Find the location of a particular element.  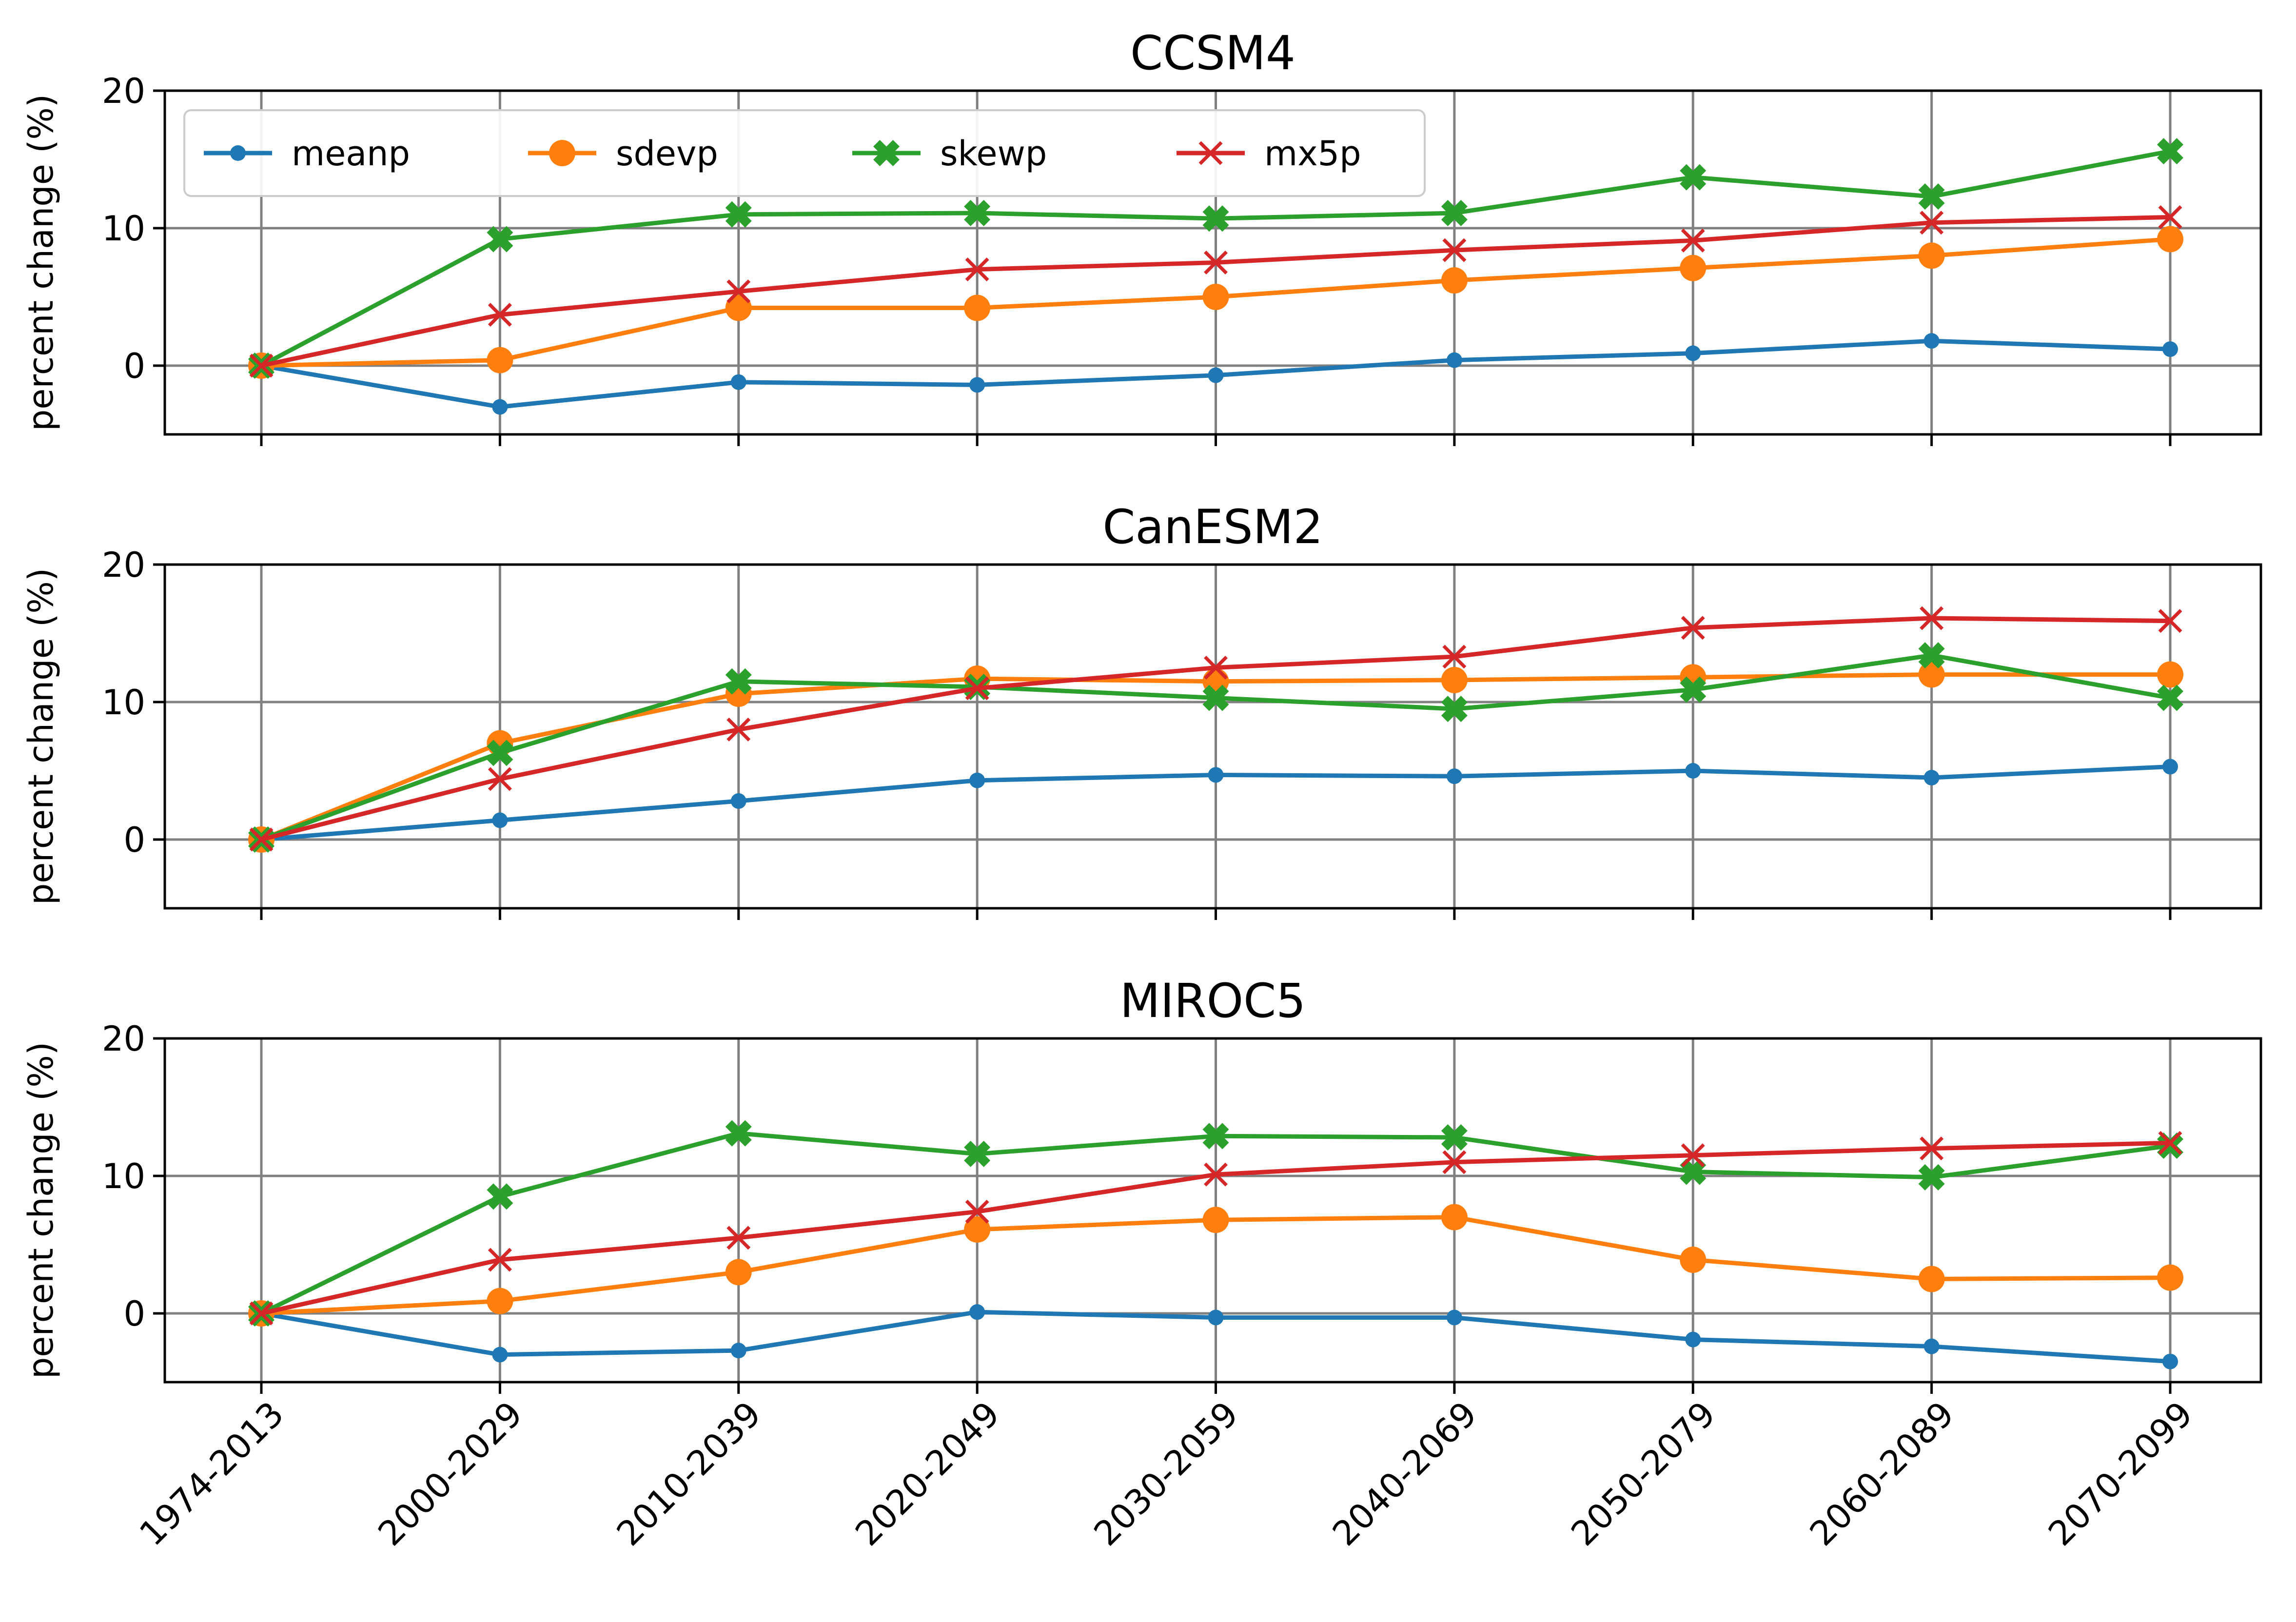

marker-skewp-legend is located at coordinates (887, 153).